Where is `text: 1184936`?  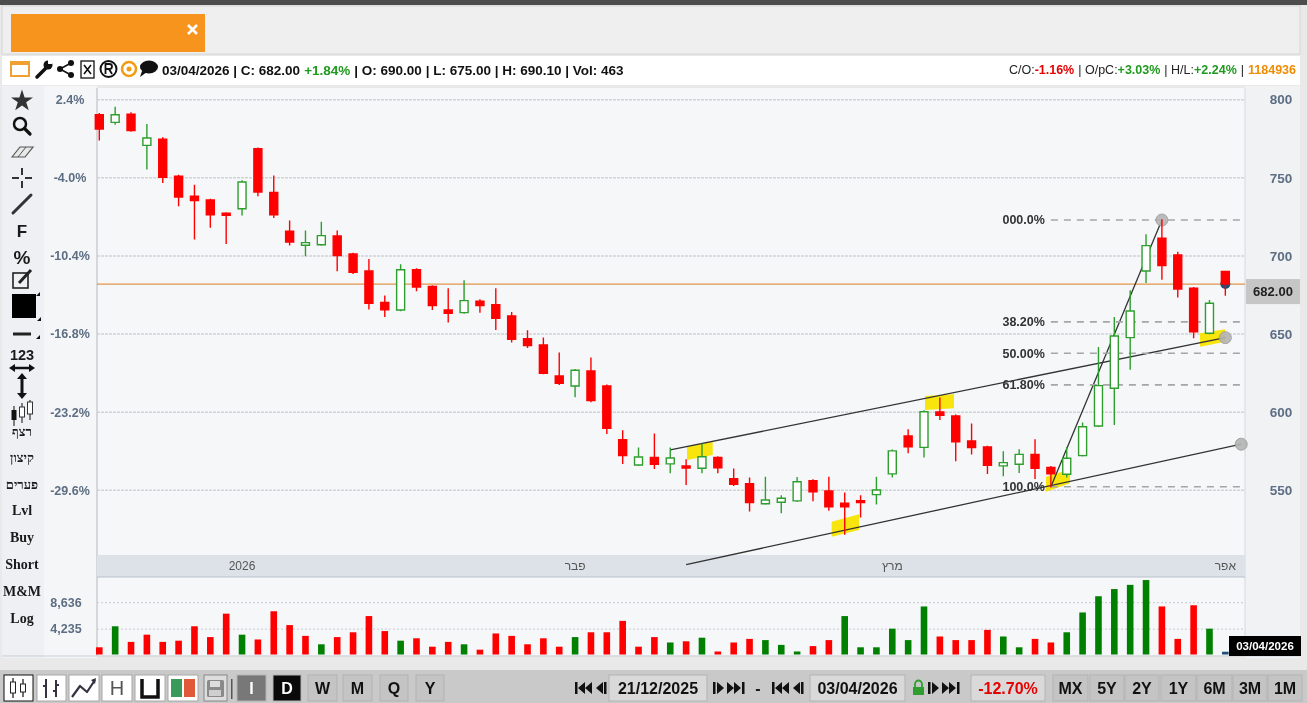
text: 1184936 is located at coordinates (1272, 70).